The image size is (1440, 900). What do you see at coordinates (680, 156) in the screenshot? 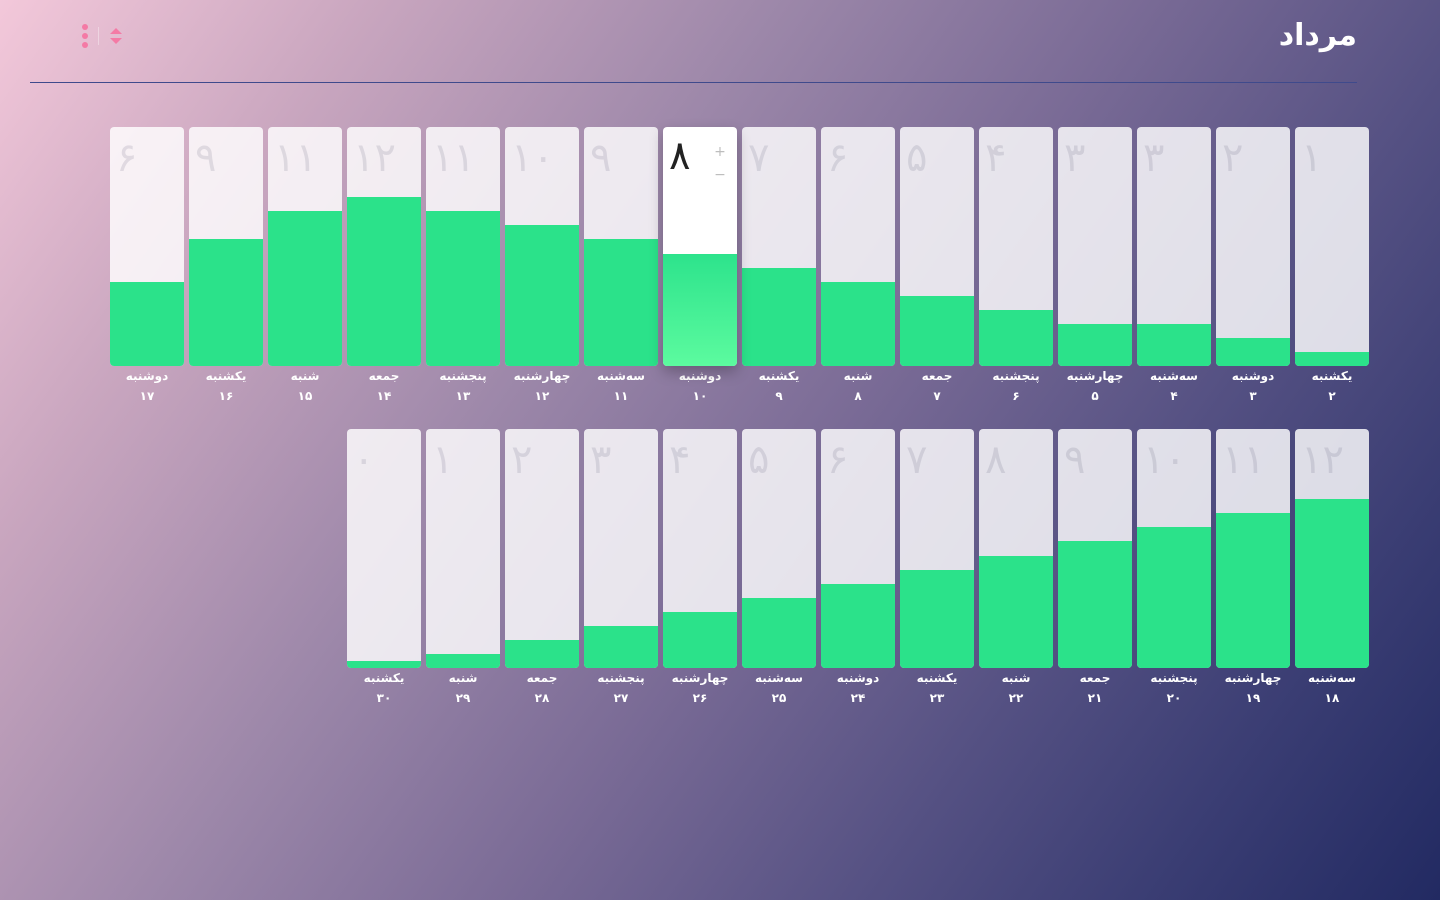
I see `day-value: ۸` at bounding box center [680, 156].